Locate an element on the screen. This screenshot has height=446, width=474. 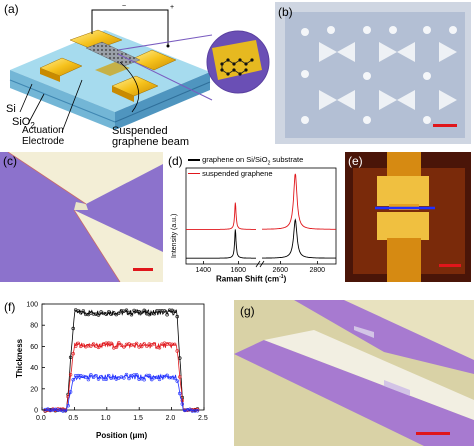
thickness-ytick-label: 20 is located at coordinates (34, 389).